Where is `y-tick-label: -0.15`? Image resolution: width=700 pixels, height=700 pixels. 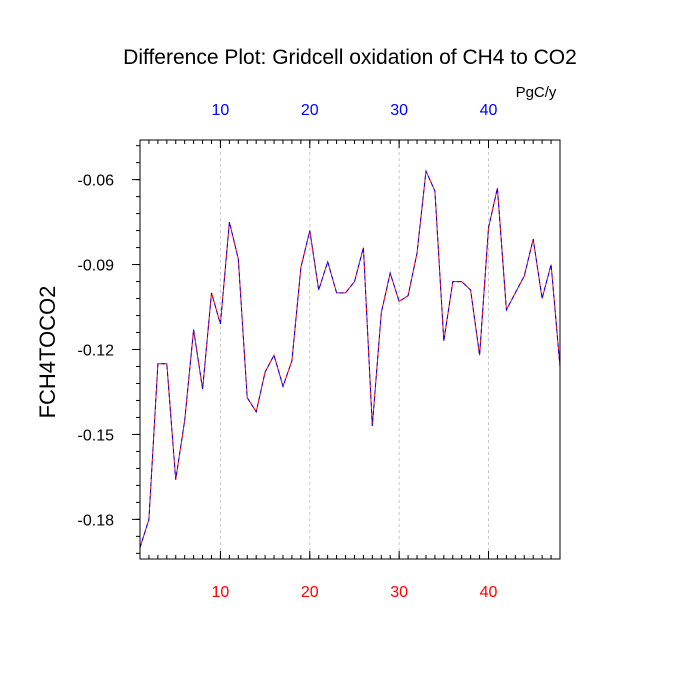
y-tick-label: -0.15 is located at coordinates (96, 435).